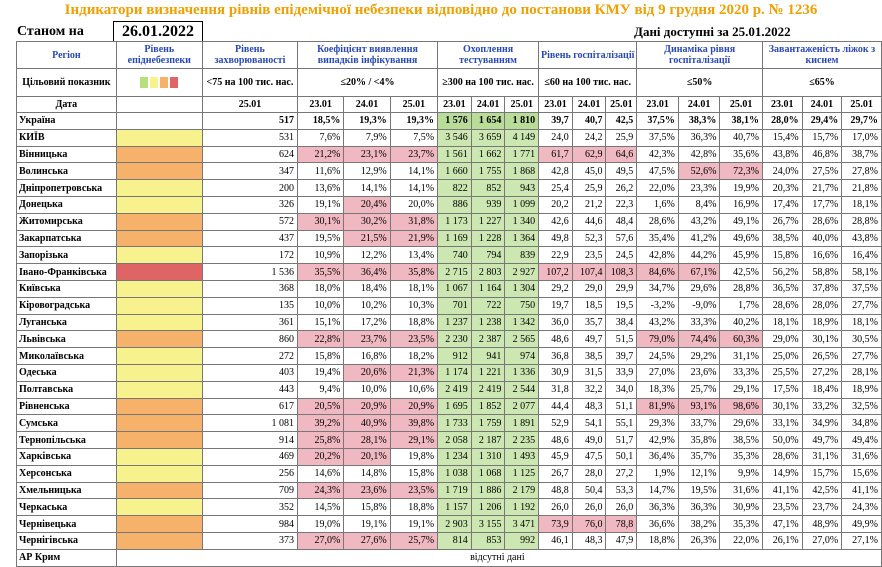 This screenshot has width=882, height=567. I want to click on beds-value: 27,5%, so click(822, 171).